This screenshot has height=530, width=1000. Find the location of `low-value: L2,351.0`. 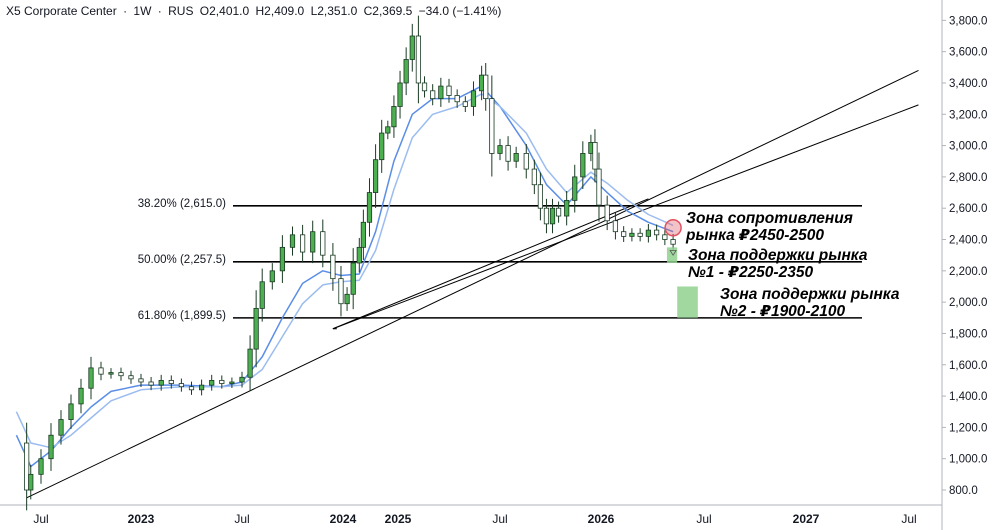

low-value: L2,351.0 is located at coordinates (334, 11).